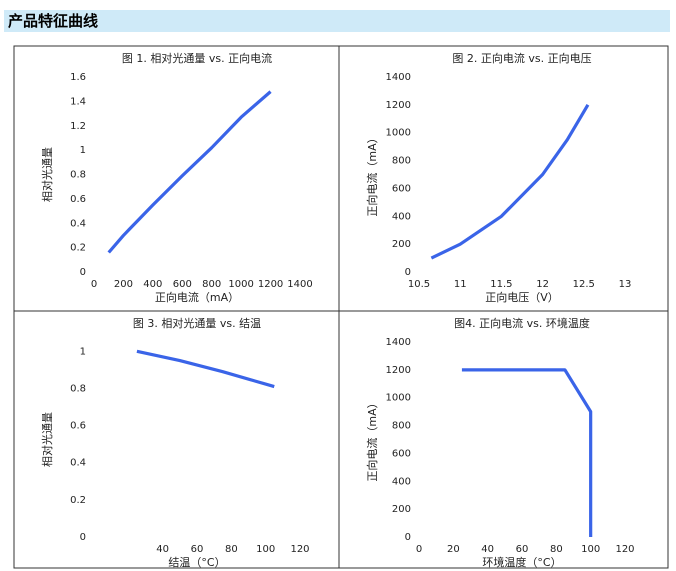  I want to click on section-title: 产品特征曲线, so click(337, 21).